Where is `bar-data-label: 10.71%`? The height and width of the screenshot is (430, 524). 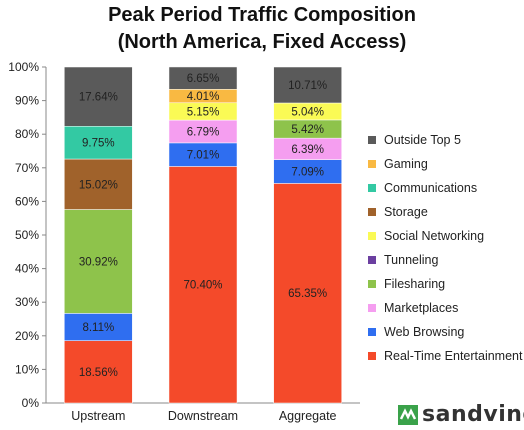
bar-data-label: 10.71% is located at coordinates (307, 86).